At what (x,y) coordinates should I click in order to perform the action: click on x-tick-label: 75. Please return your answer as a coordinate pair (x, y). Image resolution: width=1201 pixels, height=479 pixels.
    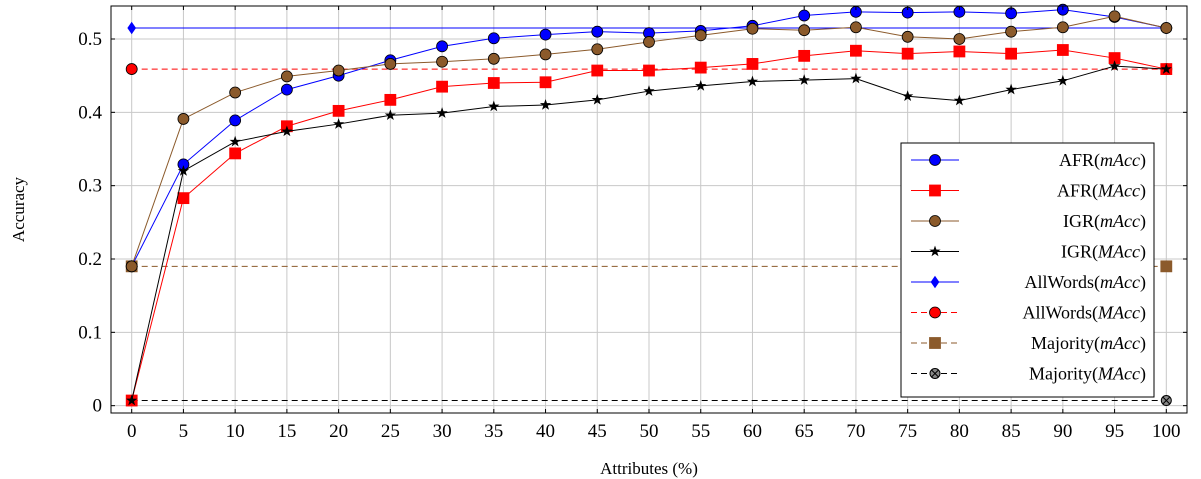
    Looking at the image, I should click on (907, 431).